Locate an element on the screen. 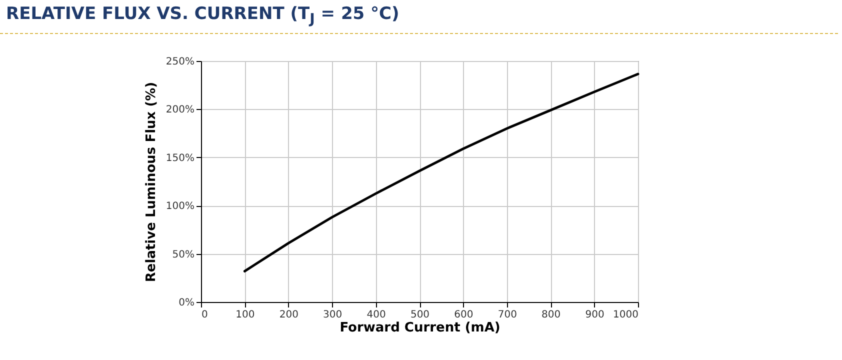  x-axis-title: Forward Current (mA) is located at coordinates (420, 328).